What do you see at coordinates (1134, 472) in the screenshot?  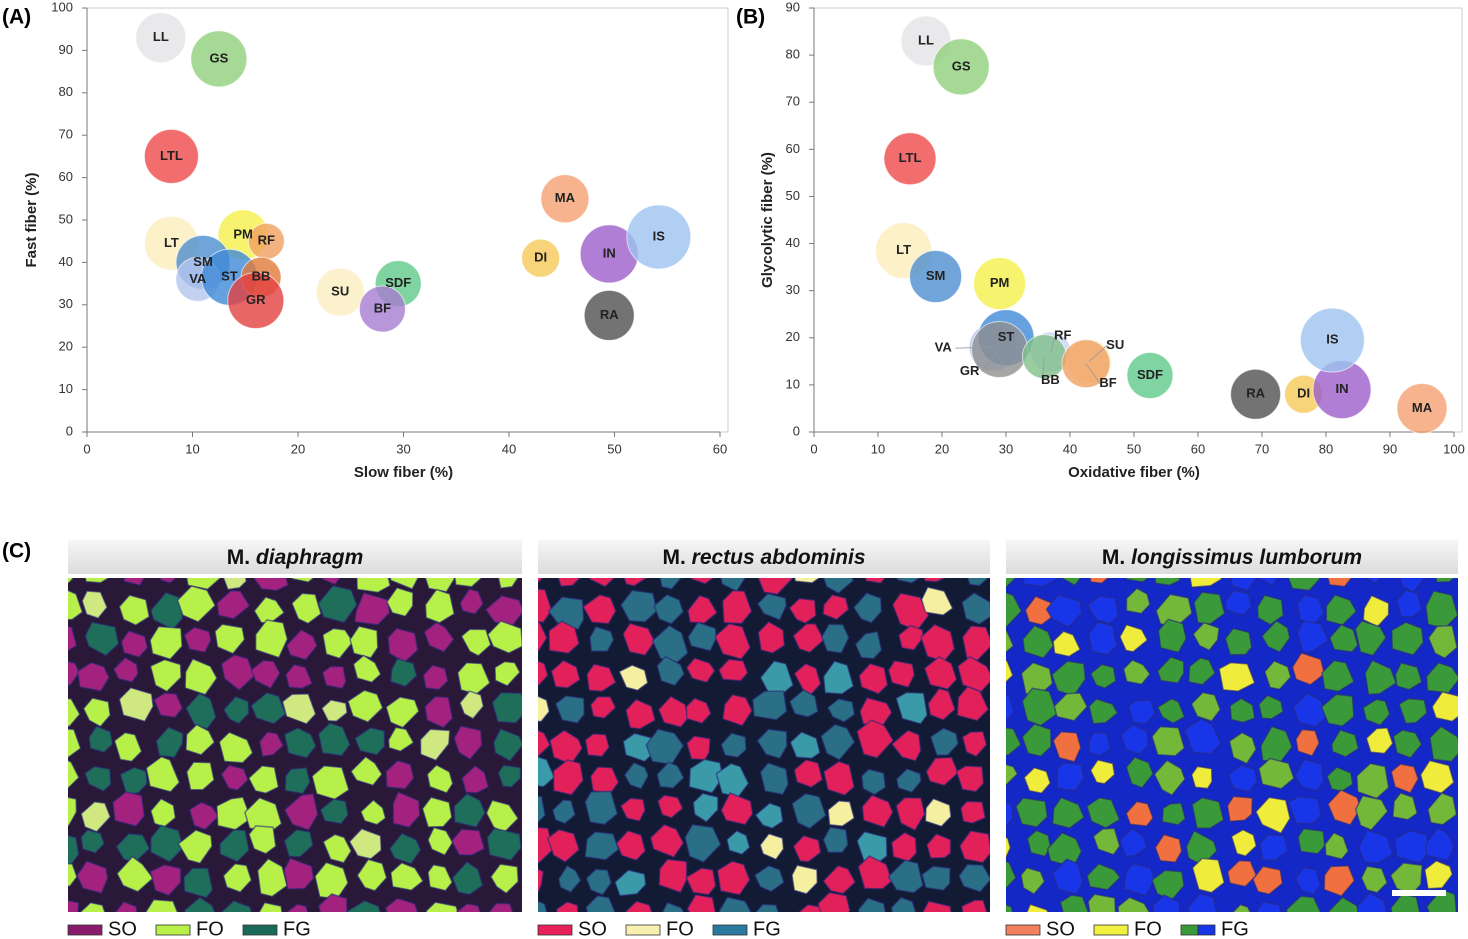 I see `x-axis-title: Oxidative fiber (%)` at bounding box center [1134, 472].